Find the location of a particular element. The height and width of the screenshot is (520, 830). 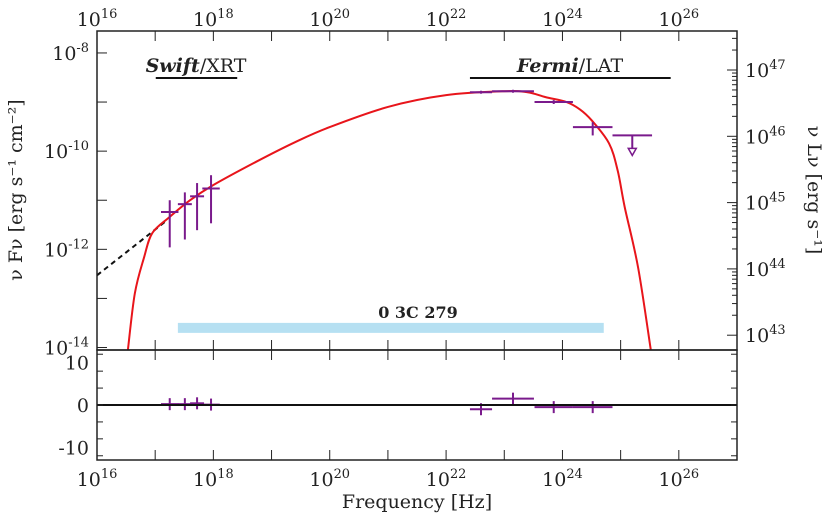

x-tick-label-bottom: 1026 is located at coordinates (679, 479).